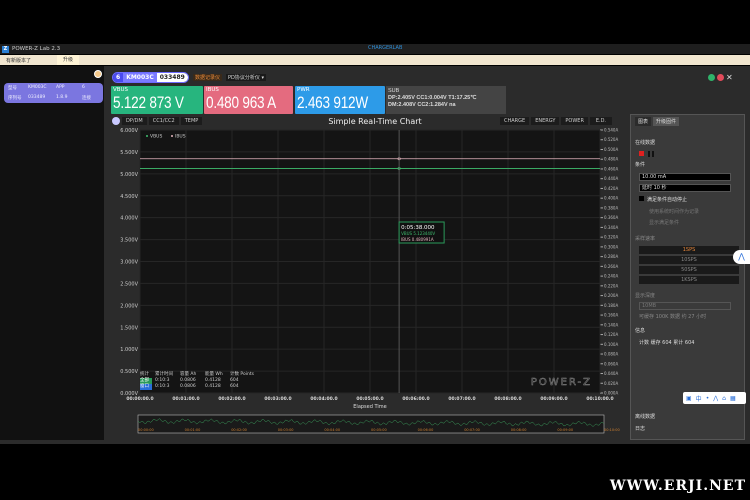 Image resolution: width=750 pixels, height=500 pixels. Describe the element at coordinates (611, 168) in the screenshot. I see `right-tick-label: 0.460A` at that location.